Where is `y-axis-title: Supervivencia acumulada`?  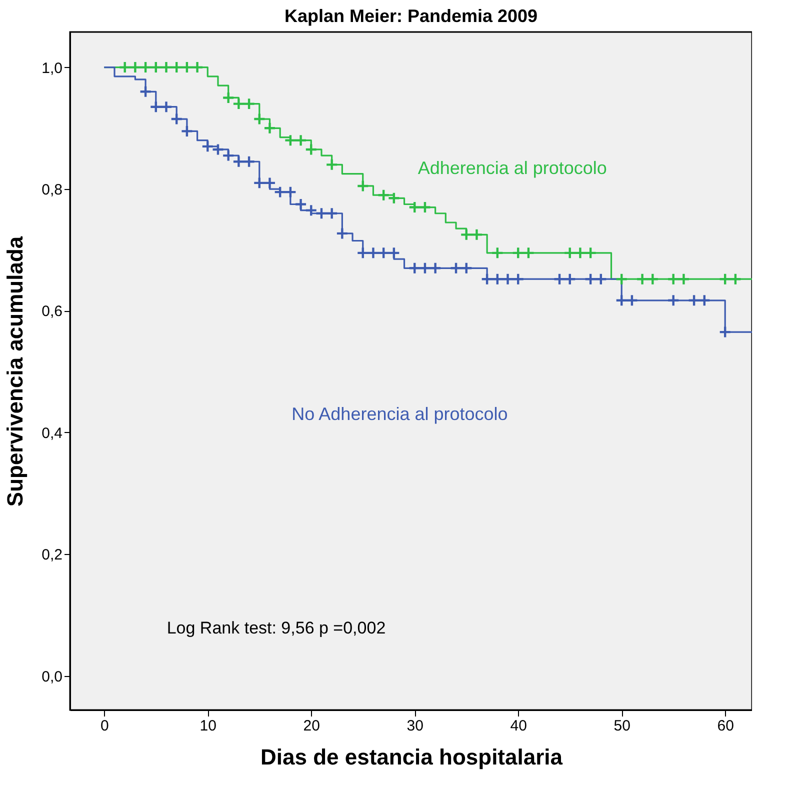
y-axis-title: Supervivencia acumulada is located at coordinates (15, 371).